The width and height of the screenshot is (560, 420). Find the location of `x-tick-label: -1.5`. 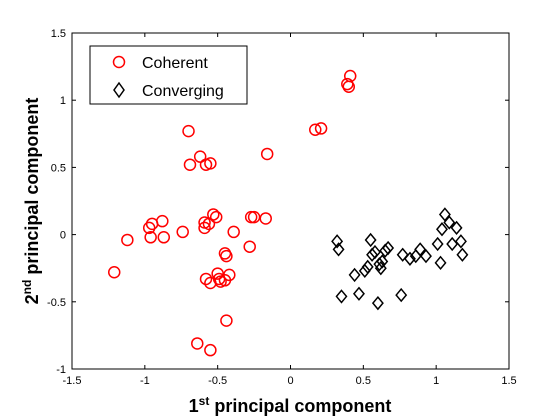

x-tick-label: -1.5 is located at coordinates (72, 381).